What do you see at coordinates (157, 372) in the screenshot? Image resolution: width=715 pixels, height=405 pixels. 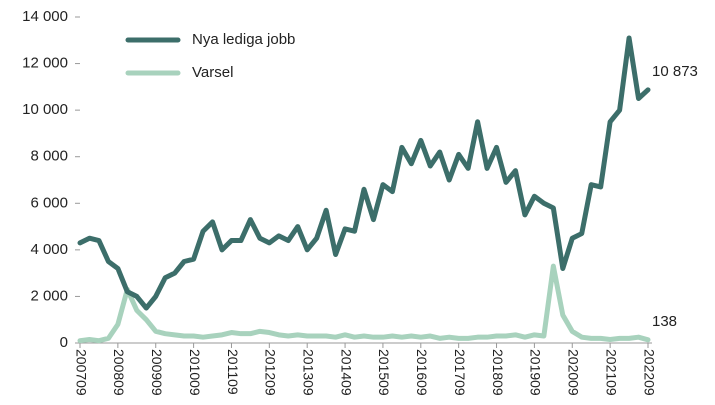 I see `x-tick-label: 200909` at bounding box center [157, 372].